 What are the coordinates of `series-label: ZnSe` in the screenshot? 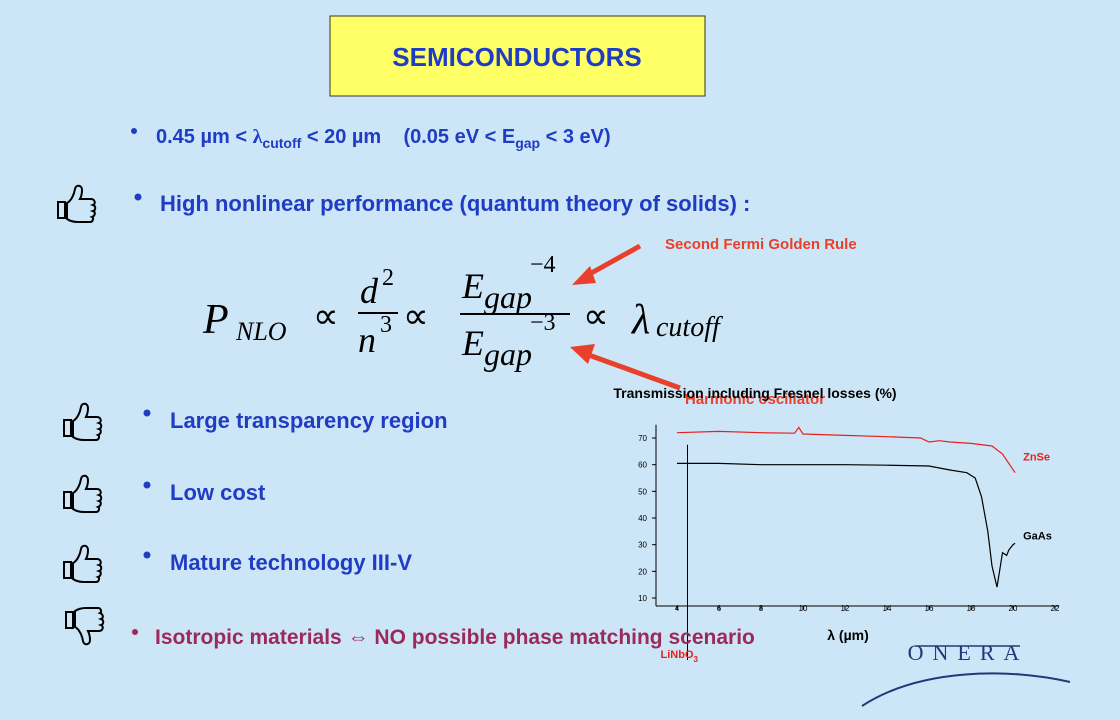 It's located at (1036, 458).